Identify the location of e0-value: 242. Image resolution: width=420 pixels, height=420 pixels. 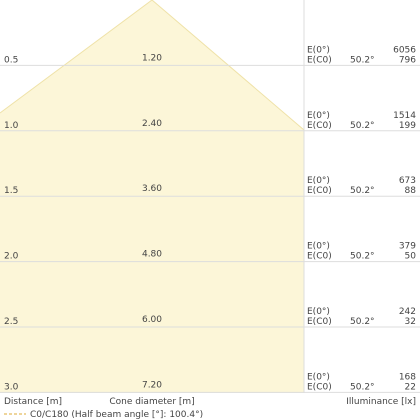
(407, 312).